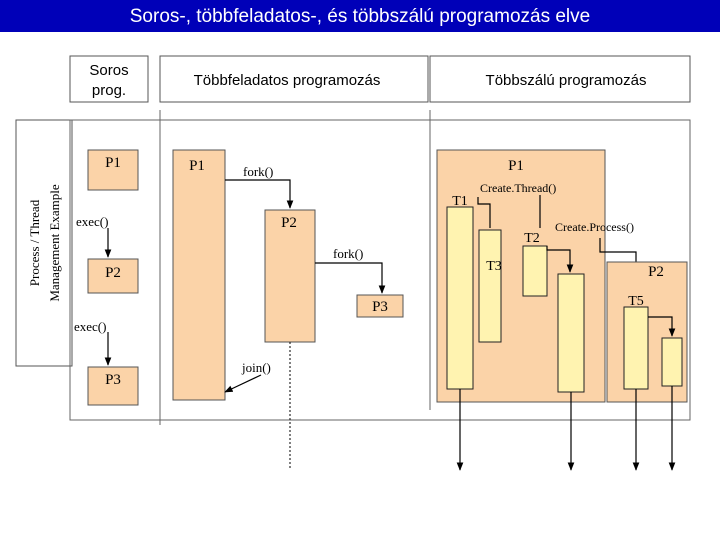  Describe the element at coordinates (566, 80) in the screenshot. I see `header-multithread-label: Többszálú programozás` at that location.